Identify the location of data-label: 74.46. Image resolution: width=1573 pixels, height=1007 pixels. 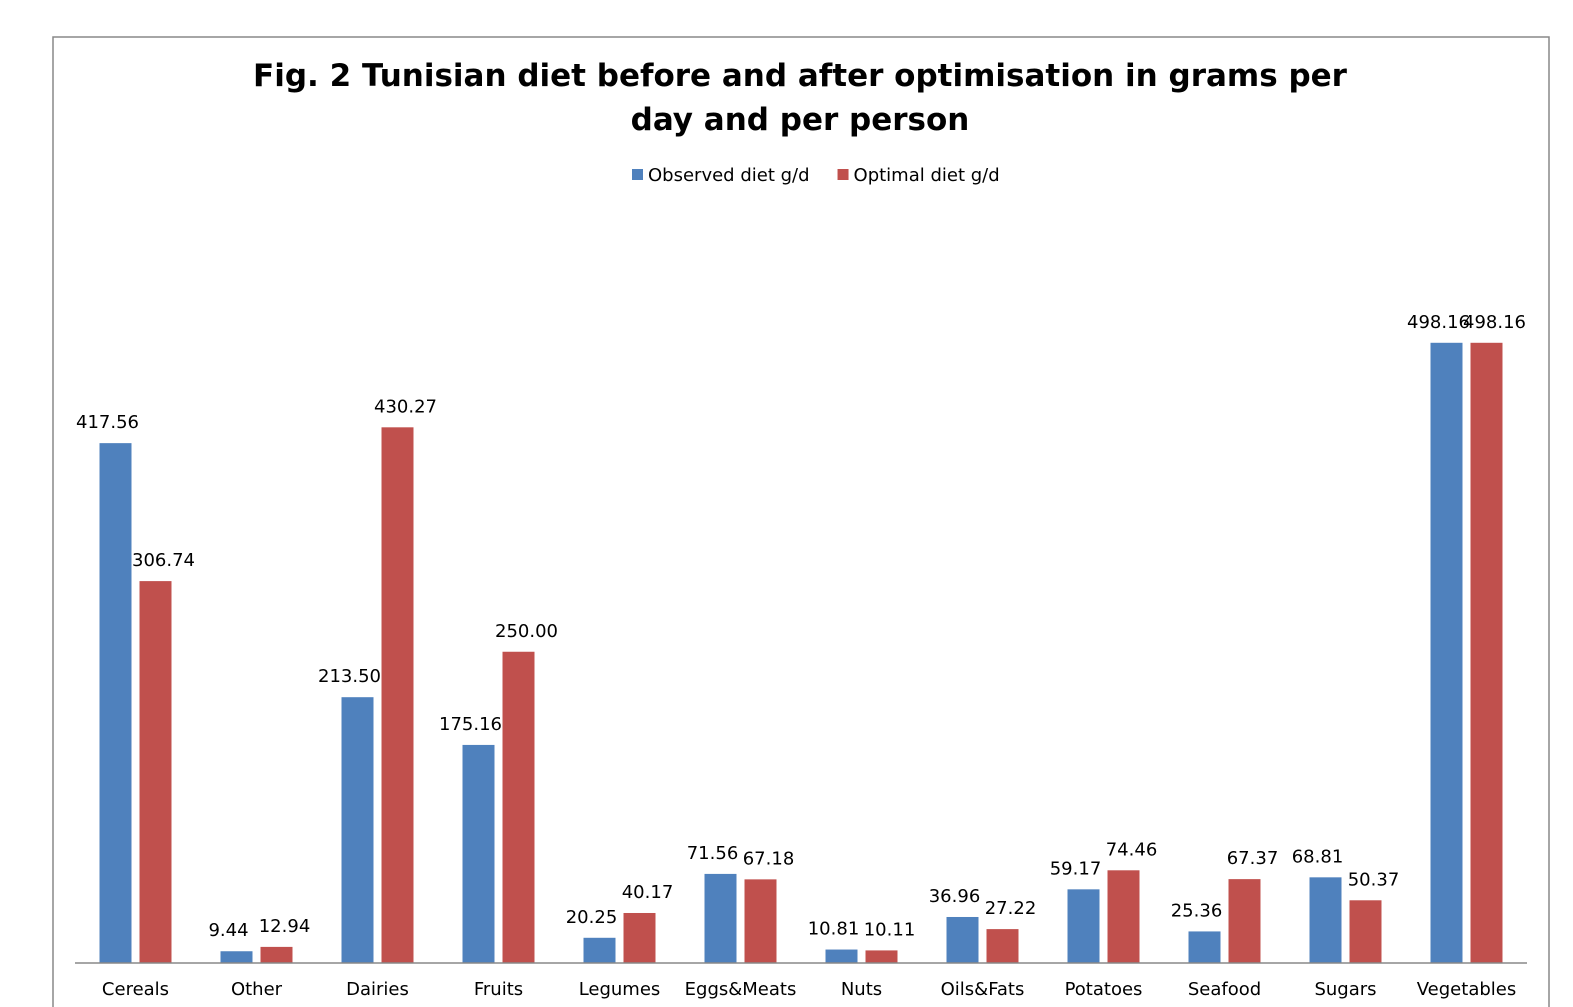
(1132, 849).